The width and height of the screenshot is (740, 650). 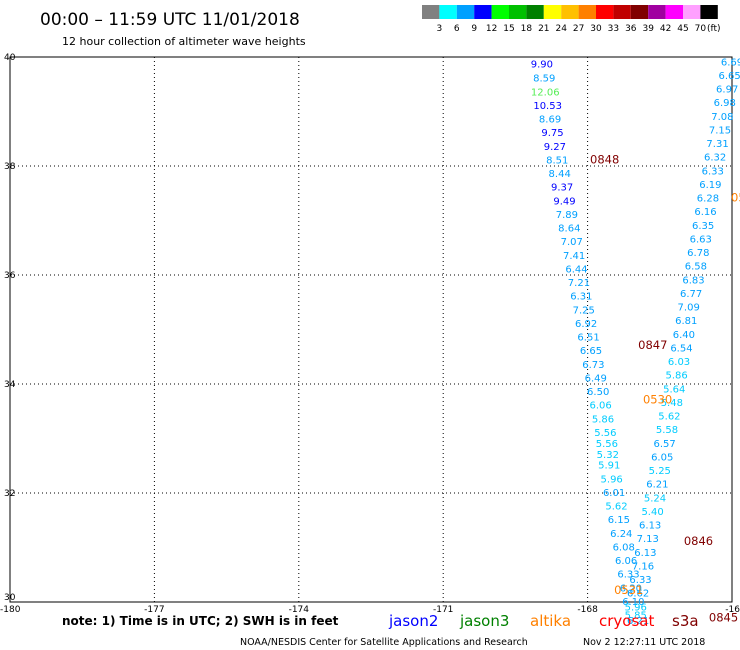 What do you see at coordinates (643, 566) in the screenshot?
I see `wave-height-label: 7.16` at bounding box center [643, 566].